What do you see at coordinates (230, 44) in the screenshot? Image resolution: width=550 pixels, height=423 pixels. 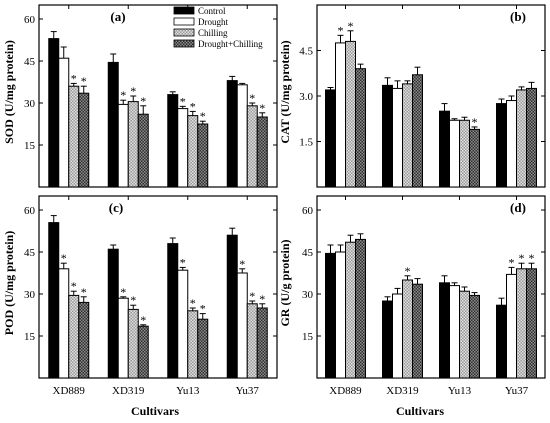 I see `legend-label-drought-chilling: Drought+Chilling` at bounding box center [230, 44].